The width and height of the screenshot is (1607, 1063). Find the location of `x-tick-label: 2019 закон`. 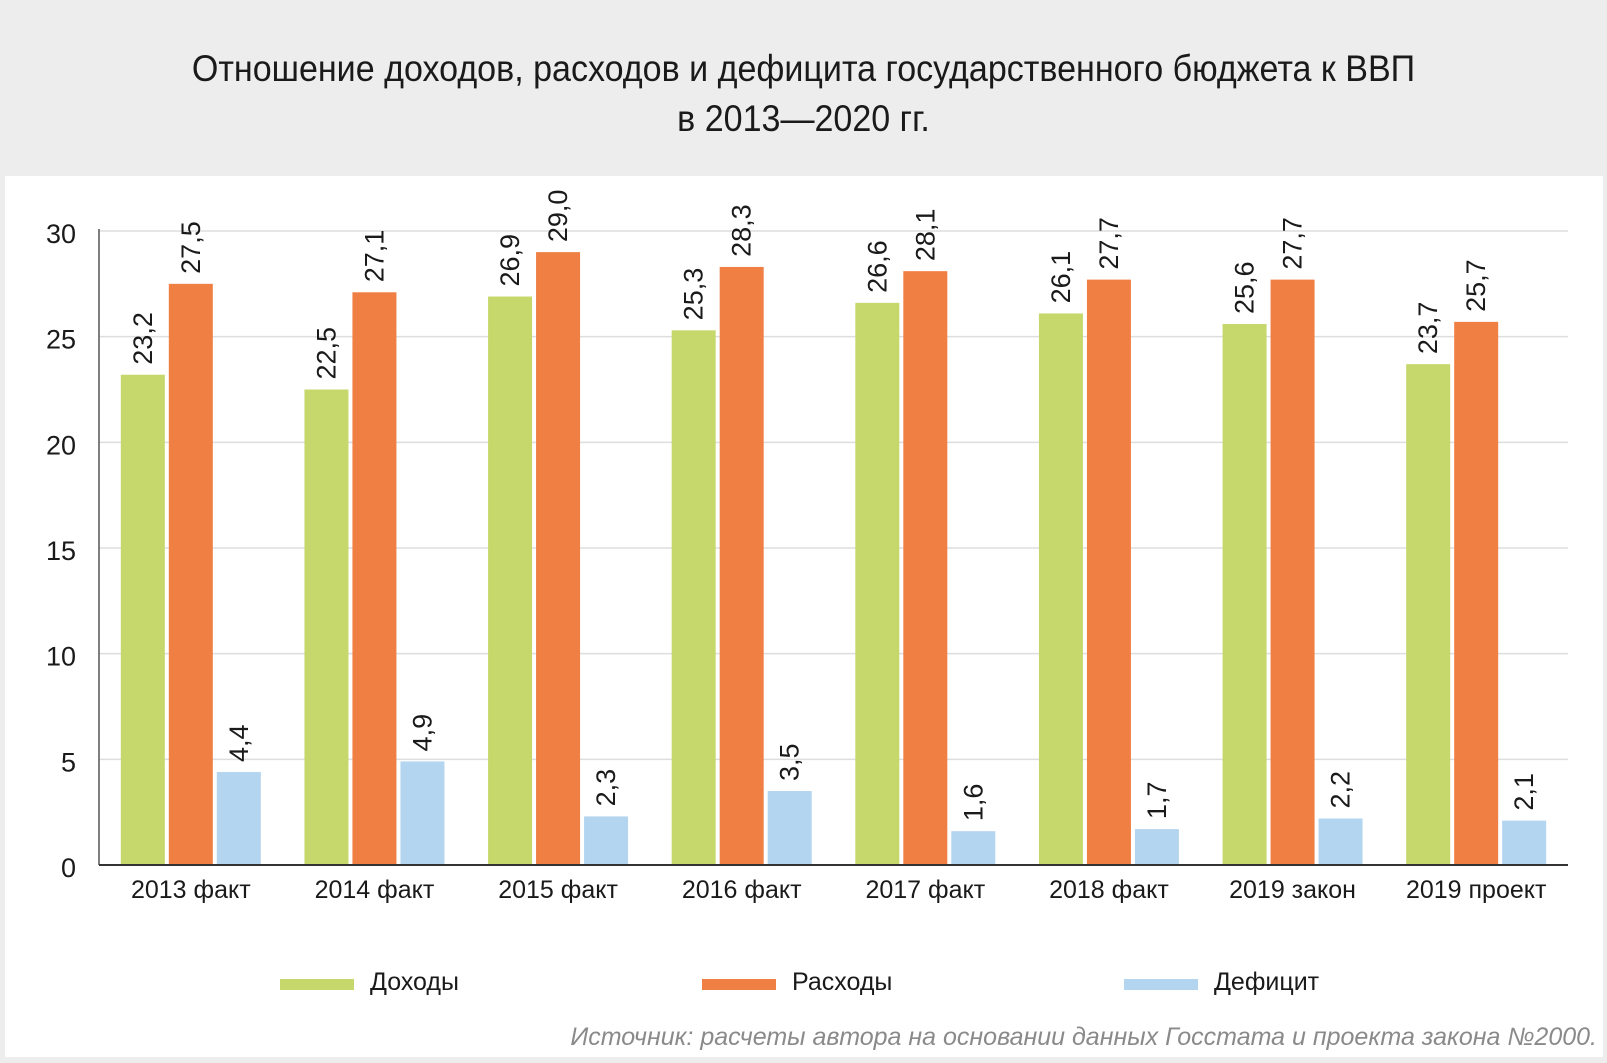

x-tick-label: 2019 закон is located at coordinates (1292, 890).